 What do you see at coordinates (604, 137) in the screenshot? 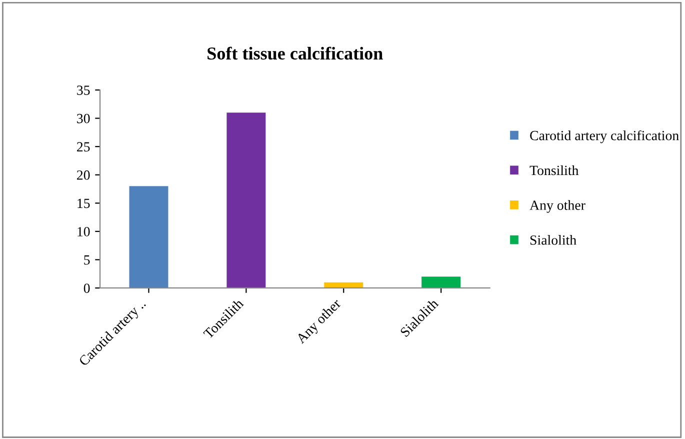
I see `legend-label: Carotid artery calcification` at bounding box center [604, 137].